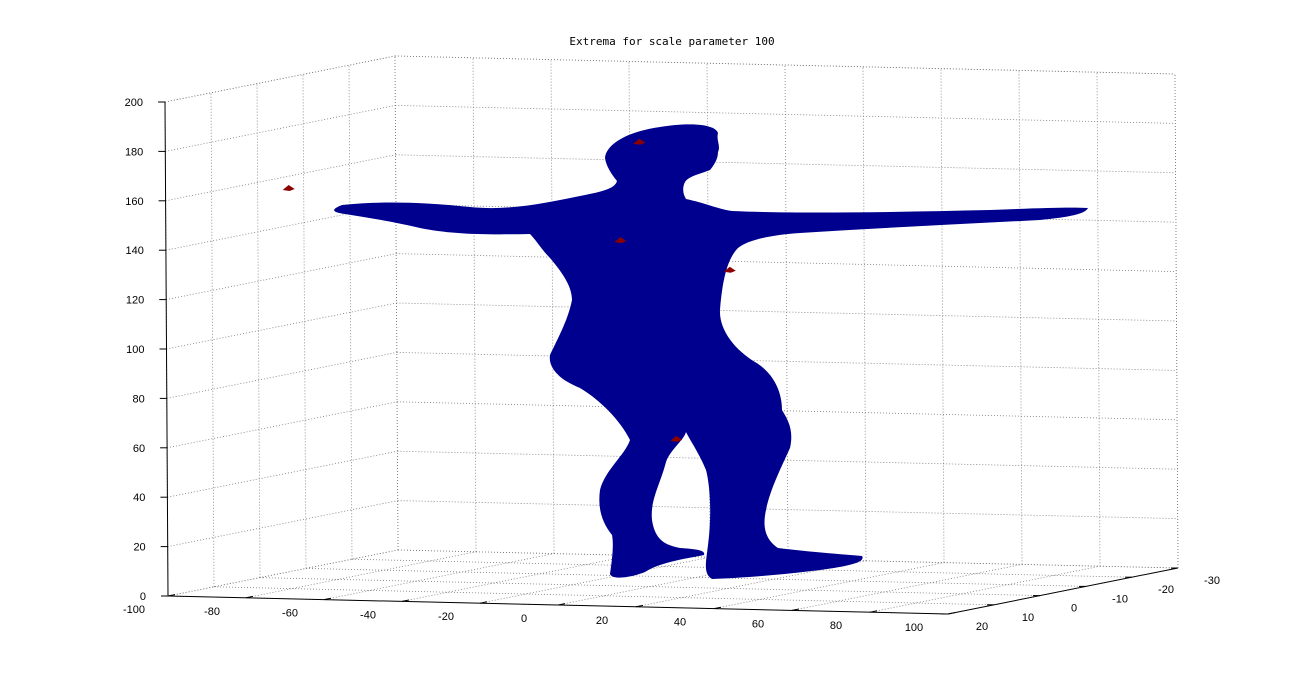  What do you see at coordinates (143, 597) in the screenshot?
I see `z-tick-label: 0` at bounding box center [143, 597].